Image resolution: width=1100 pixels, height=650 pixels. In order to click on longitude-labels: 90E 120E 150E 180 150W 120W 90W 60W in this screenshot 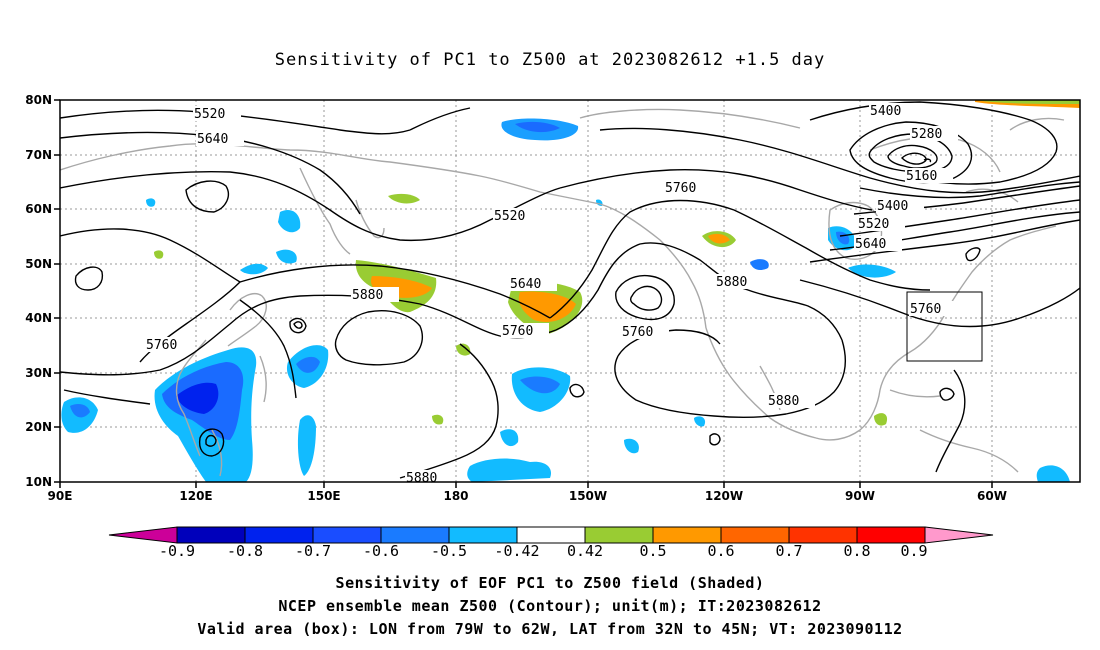, I will do `click(527, 496)`.